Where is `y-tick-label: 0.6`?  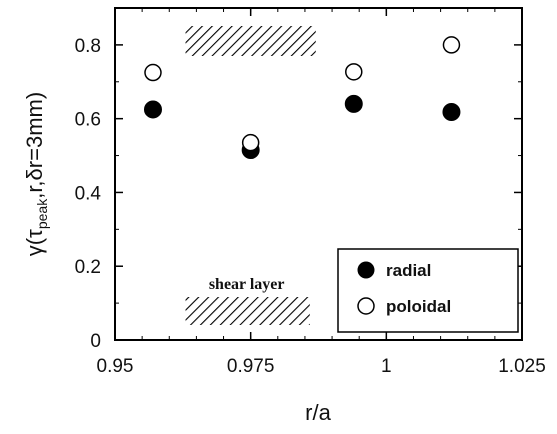 y-tick-label: 0.6 is located at coordinates (88, 120).